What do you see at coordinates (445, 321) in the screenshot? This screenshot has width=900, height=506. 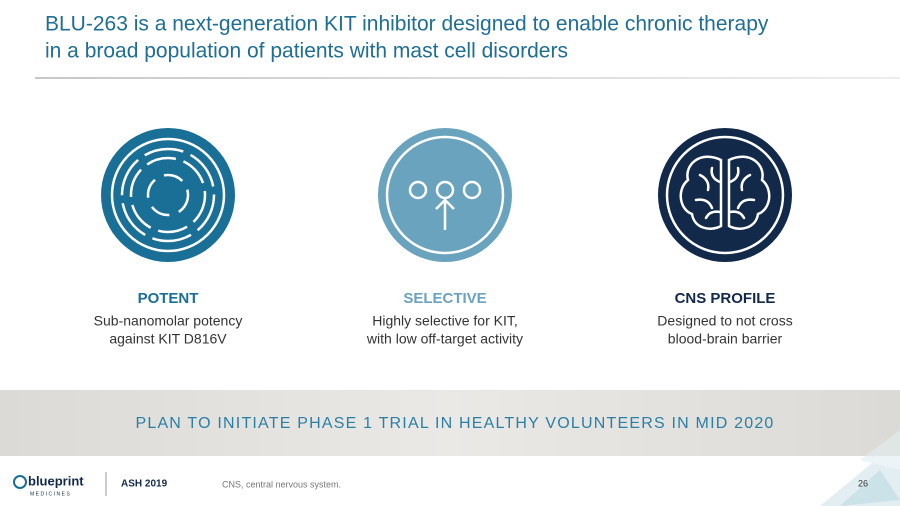 I see `feature-text: Highly selective for KIT,` at bounding box center [445, 321].